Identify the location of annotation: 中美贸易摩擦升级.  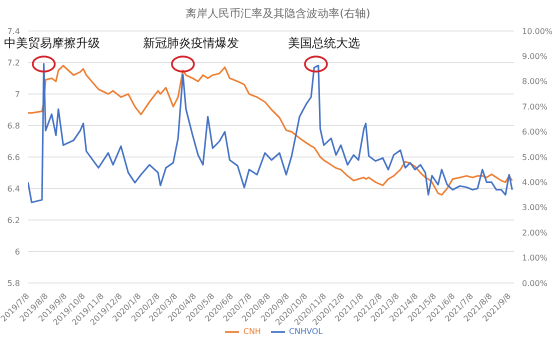
(52, 43).